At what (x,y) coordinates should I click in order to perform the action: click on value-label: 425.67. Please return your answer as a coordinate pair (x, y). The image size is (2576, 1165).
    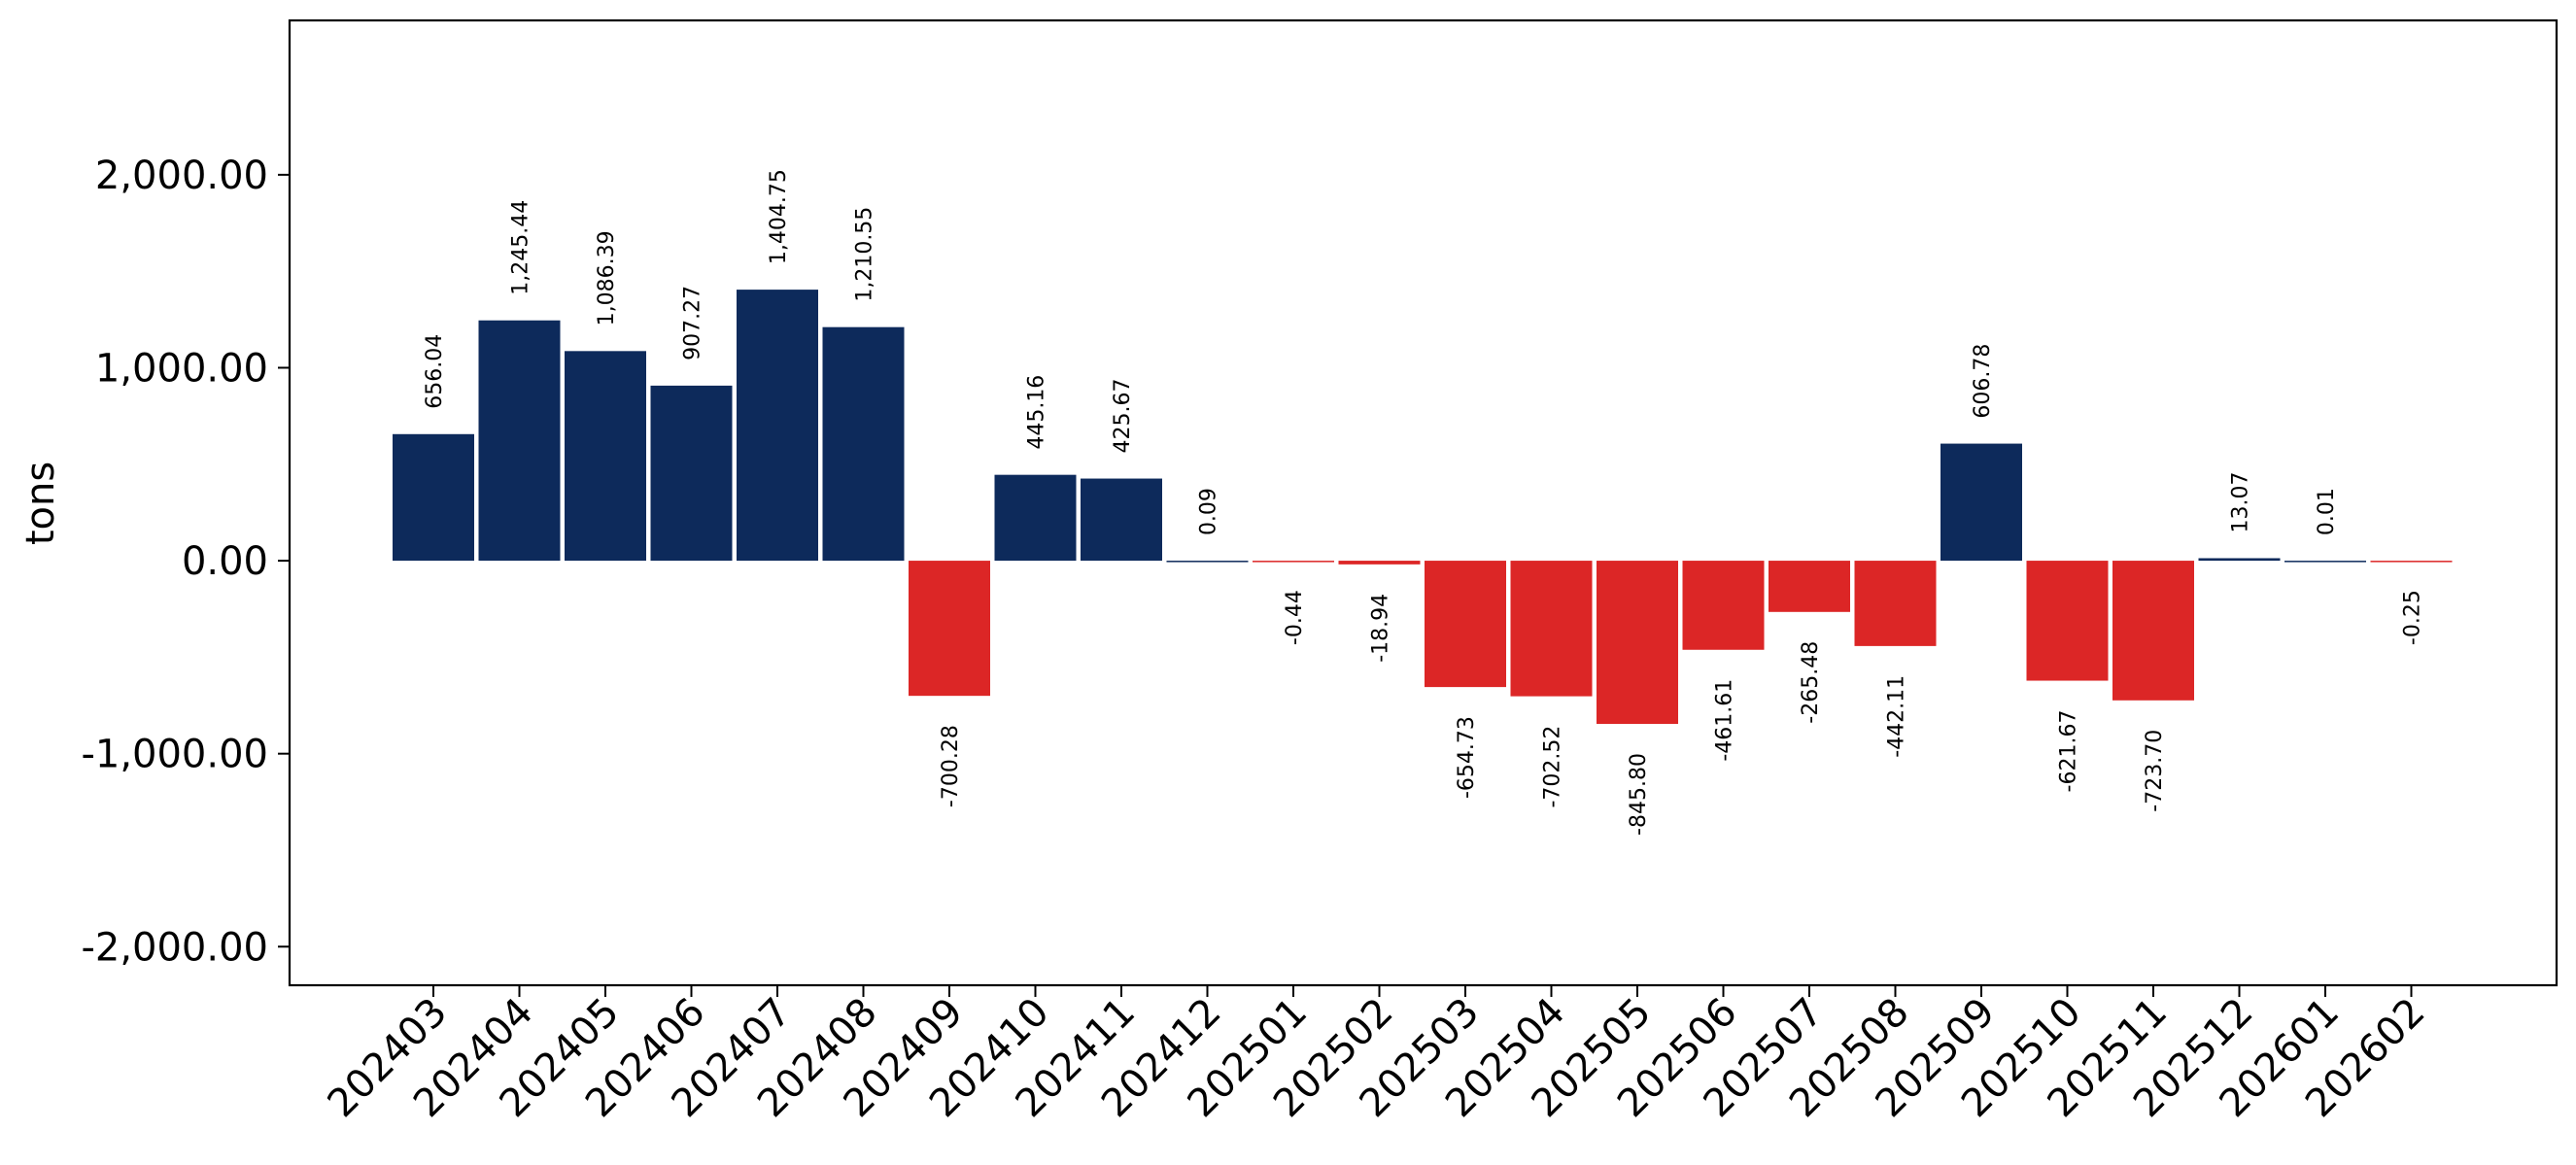
    Looking at the image, I should click on (1123, 417).